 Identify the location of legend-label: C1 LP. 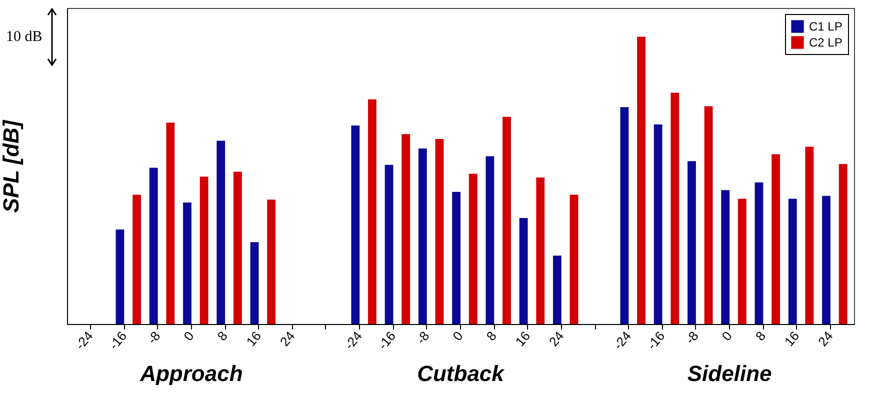
(825, 27).